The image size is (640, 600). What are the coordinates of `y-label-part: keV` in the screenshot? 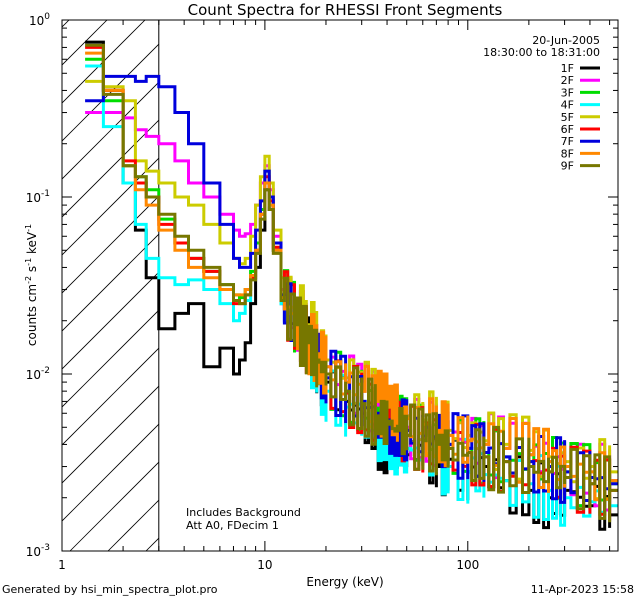 It's located at (32, 244).